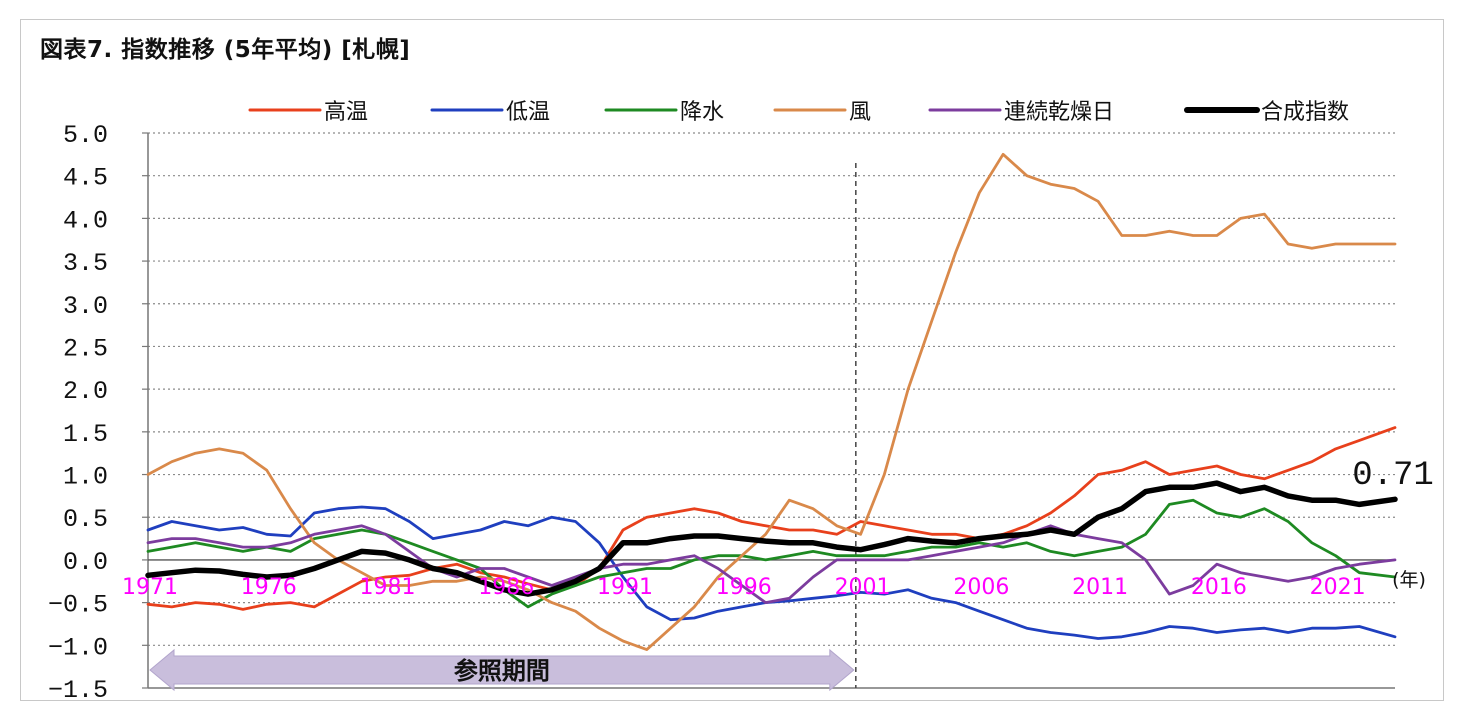 This screenshot has height=727, width=1470. What do you see at coordinates (78, 605) in the screenshot?
I see `y-tick-label: −0.5` at bounding box center [78, 605].